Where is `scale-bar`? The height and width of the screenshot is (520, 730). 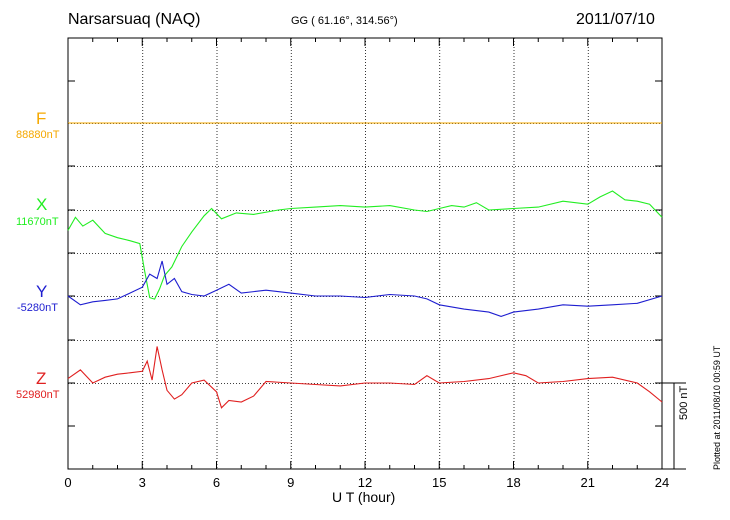 scale-bar is located at coordinates (674, 426).